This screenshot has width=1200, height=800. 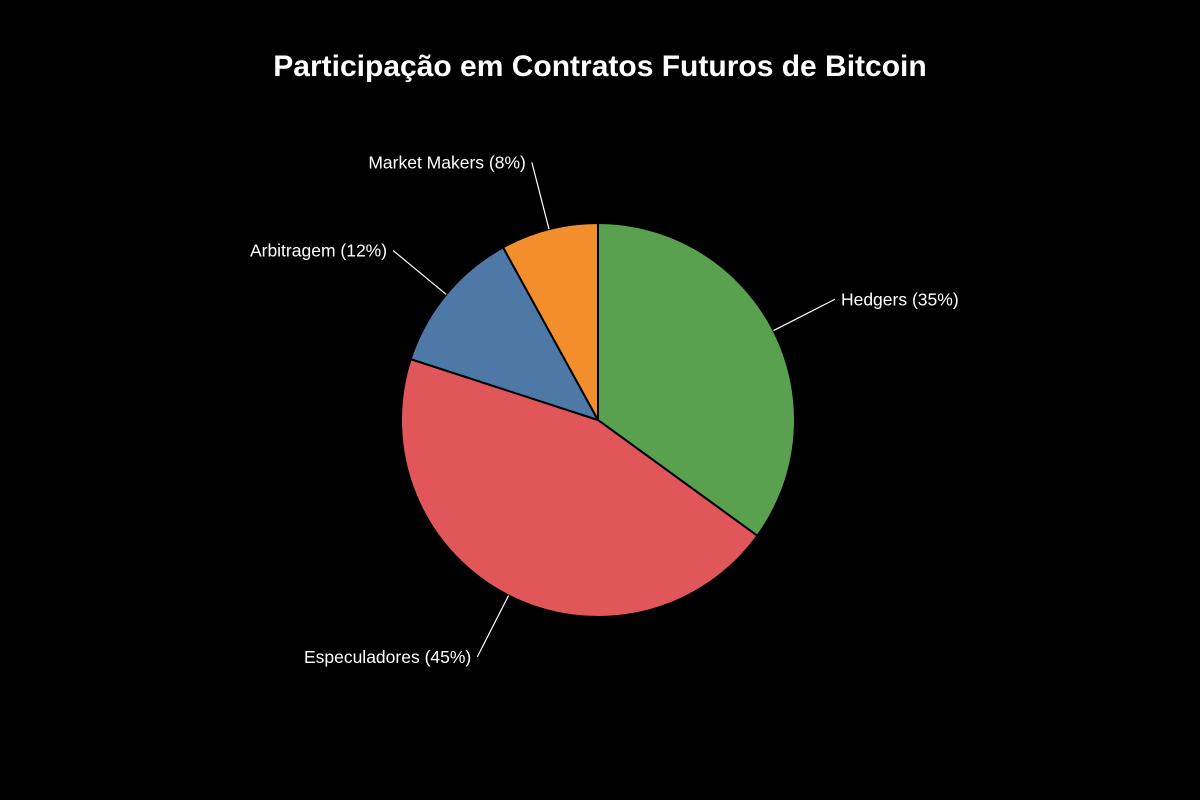 What do you see at coordinates (419, 272) in the screenshot?
I see `leader-line-arbitragem` at bounding box center [419, 272].